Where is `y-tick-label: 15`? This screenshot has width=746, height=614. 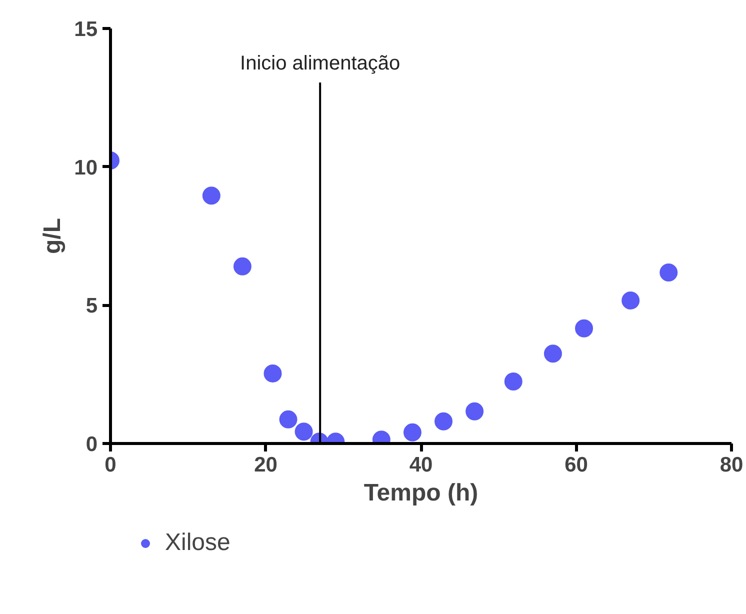
y-tick-label: 15 is located at coordinates (86, 29).